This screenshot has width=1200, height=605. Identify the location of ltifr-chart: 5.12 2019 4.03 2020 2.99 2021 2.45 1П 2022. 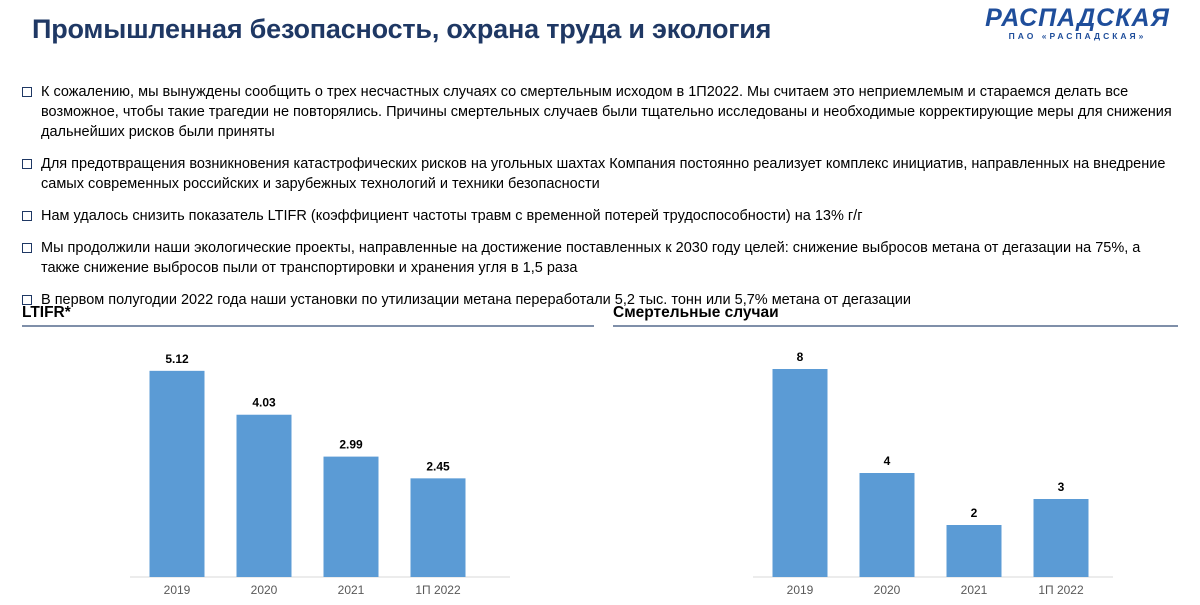
(320, 474).